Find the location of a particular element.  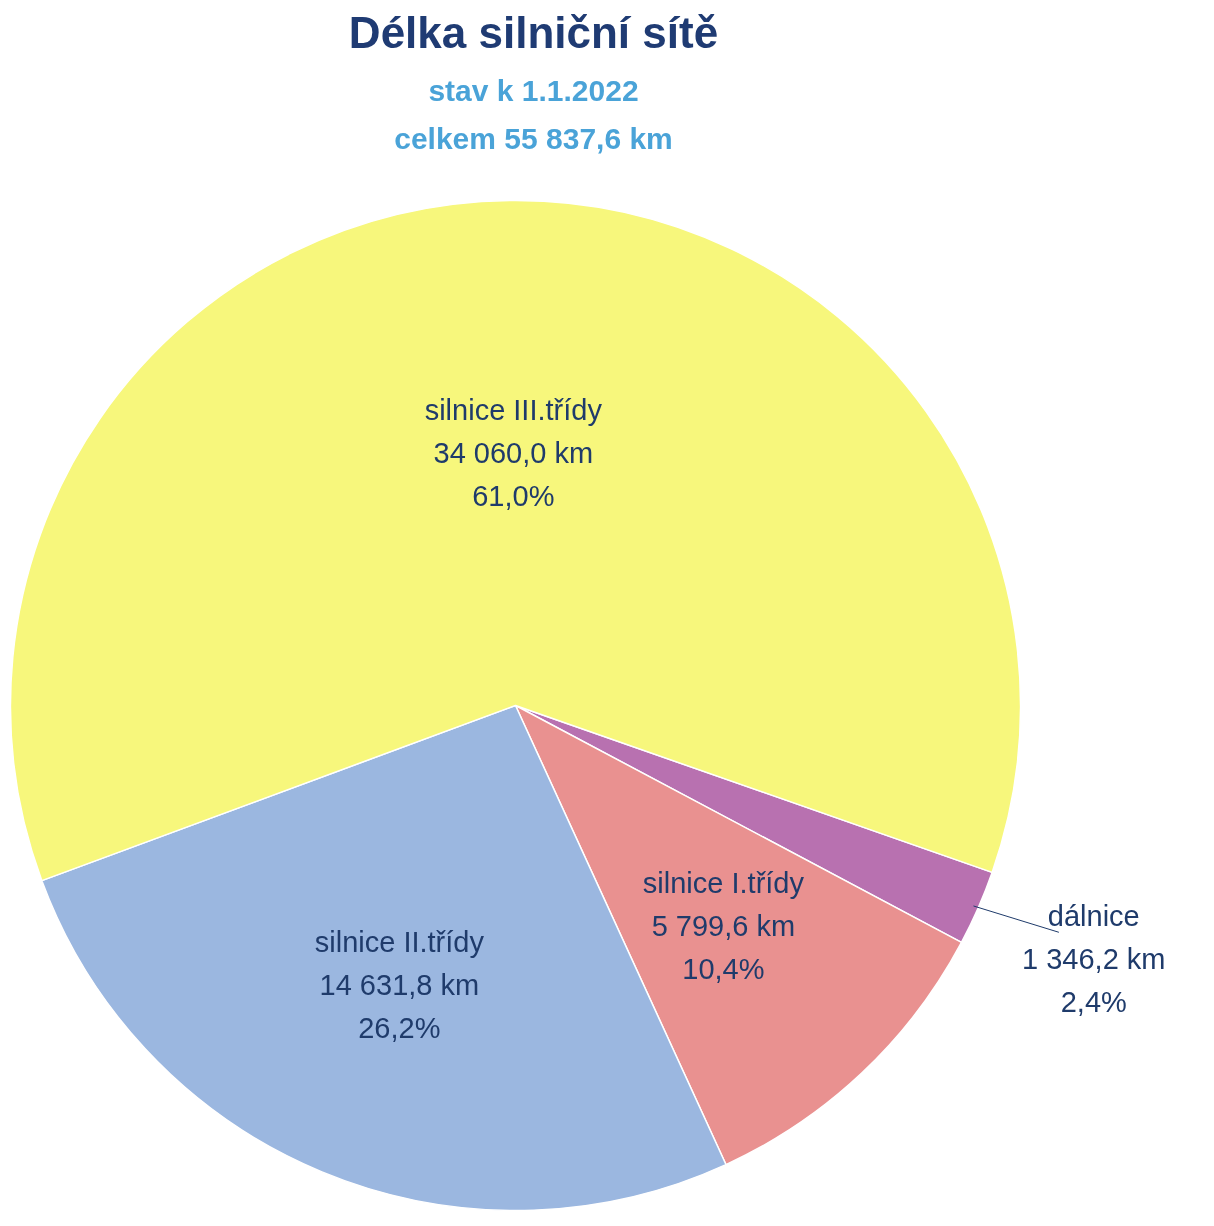

slice-label: silnice II.třídy is located at coordinates (399, 942).